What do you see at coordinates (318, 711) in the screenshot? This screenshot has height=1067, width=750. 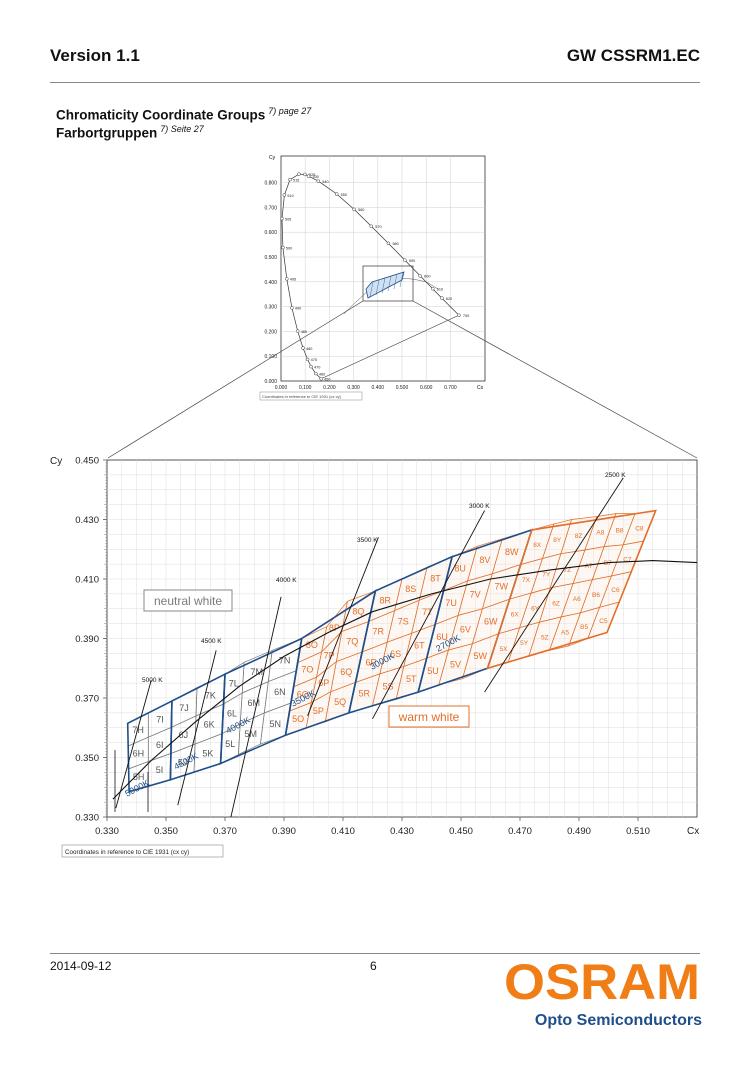 I see `bin-label: 5P` at bounding box center [318, 711].